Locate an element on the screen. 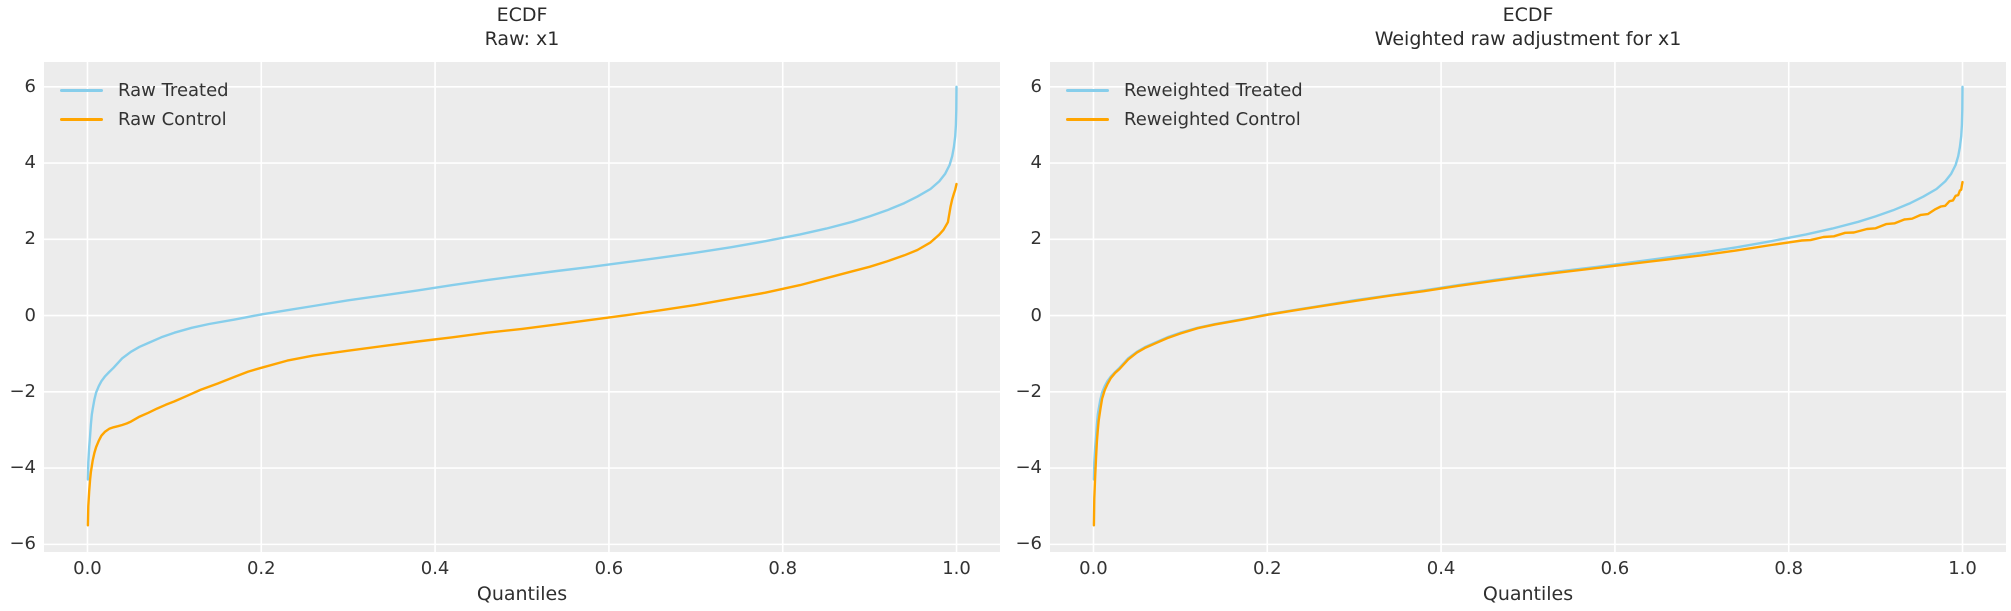 The width and height of the screenshot is (2011, 611). legend-item: Raw Treated is located at coordinates (144, 90).